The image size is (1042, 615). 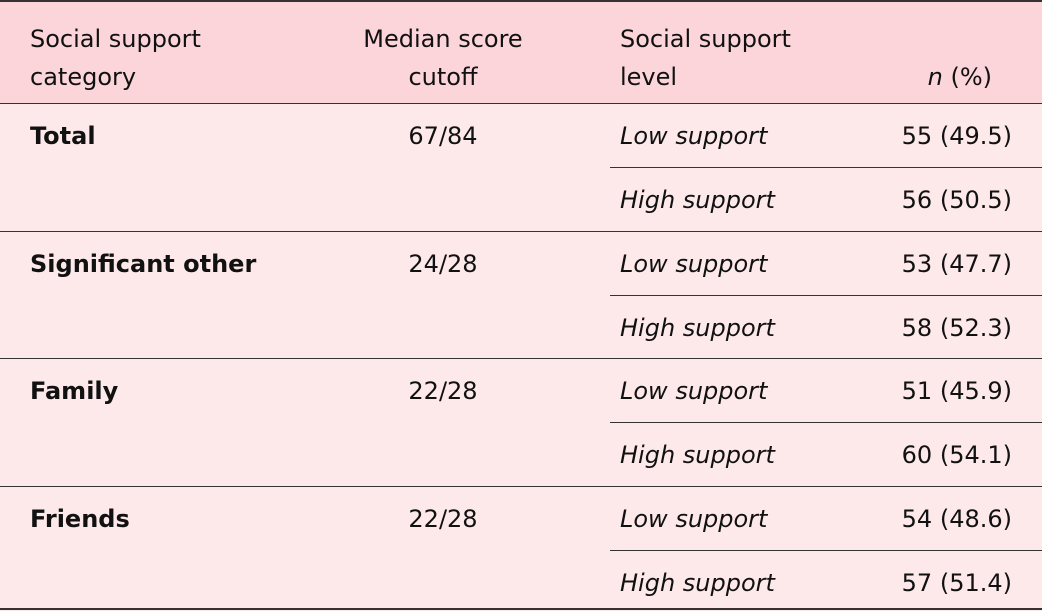 What do you see at coordinates (521, 609) in the screenshot?
I see `bottom-rule` at bounding box center [521, 609].